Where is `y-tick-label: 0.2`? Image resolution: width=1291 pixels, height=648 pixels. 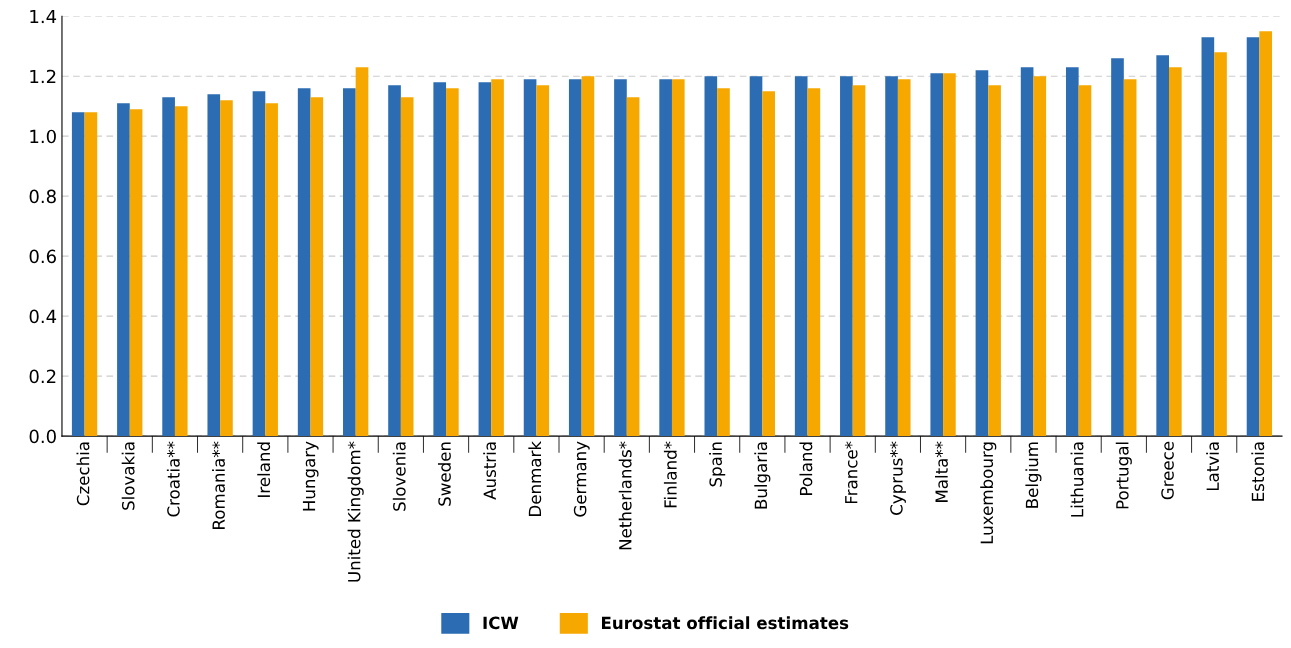 y-tick-label: 0.2 is located at coordinates (42, 376).